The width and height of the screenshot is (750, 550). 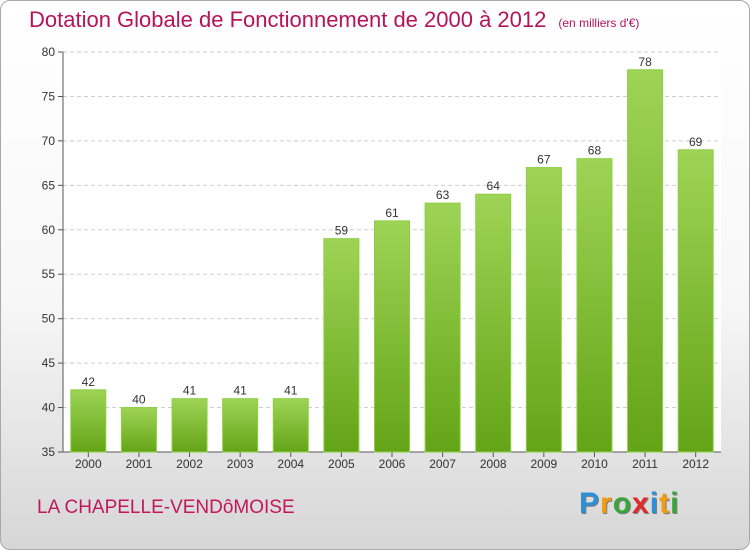 I want to click on x-tick-label-2008: 2008, so click(x=493, y=464).